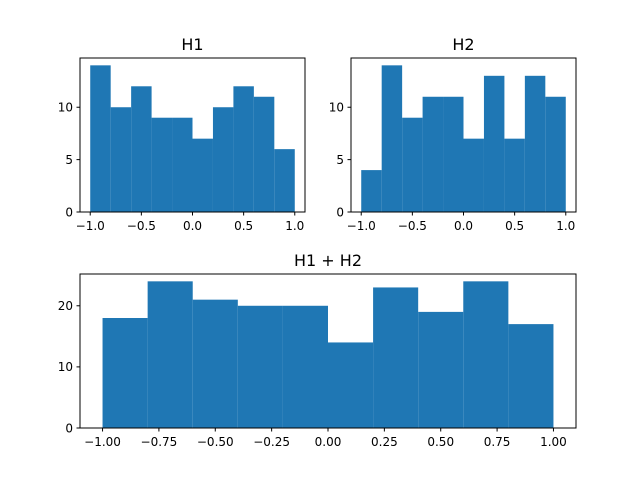 This screenshot has width=640, height=480. What do you see at coordinates (215, 442) in the screenshot?
I see `x-tick-label: −0.50` at bounding box center [215, 442].